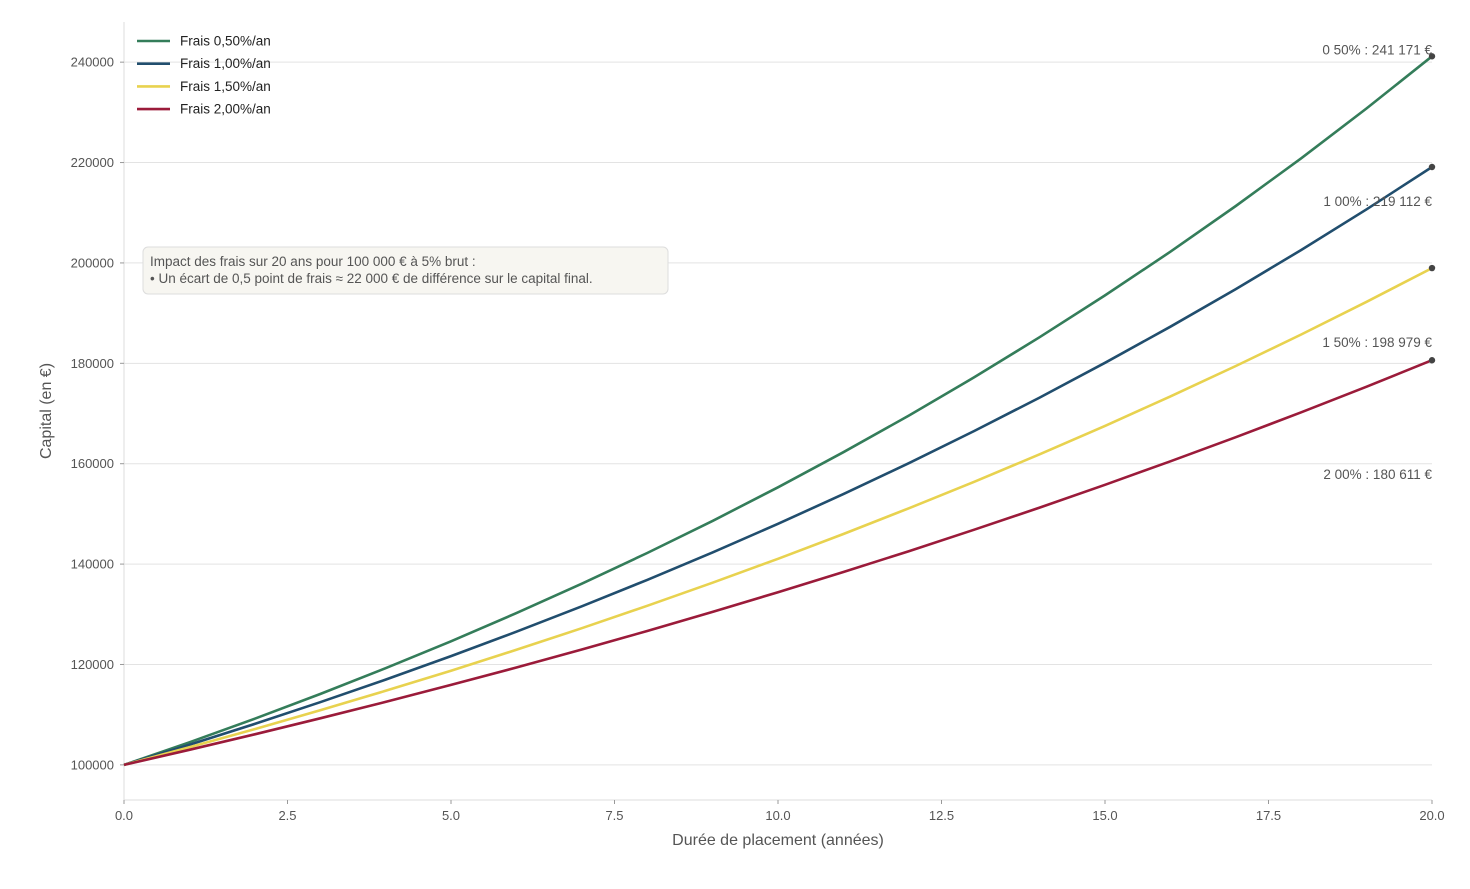 This screenshot has width=1470, height=889. I want to click on x-tick-label: 0.0, so click(124, 815).